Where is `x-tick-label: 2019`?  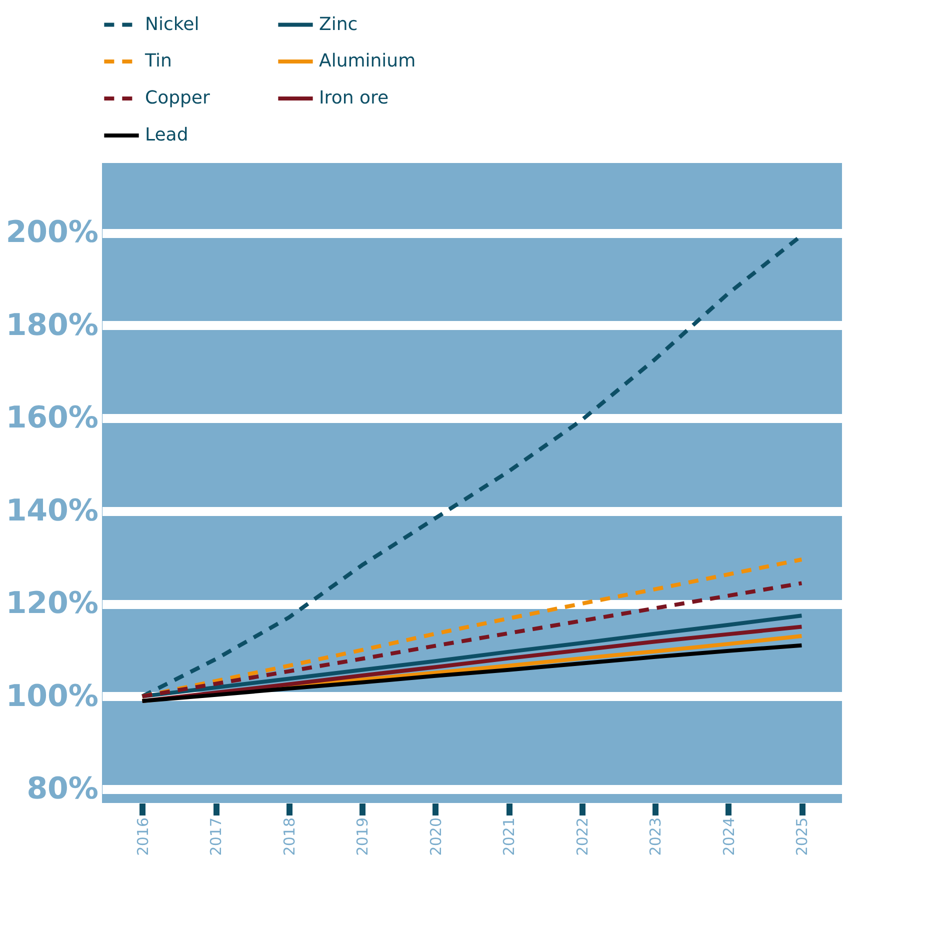 x-tick-label: 2019 is located at coordinates (363, 837).